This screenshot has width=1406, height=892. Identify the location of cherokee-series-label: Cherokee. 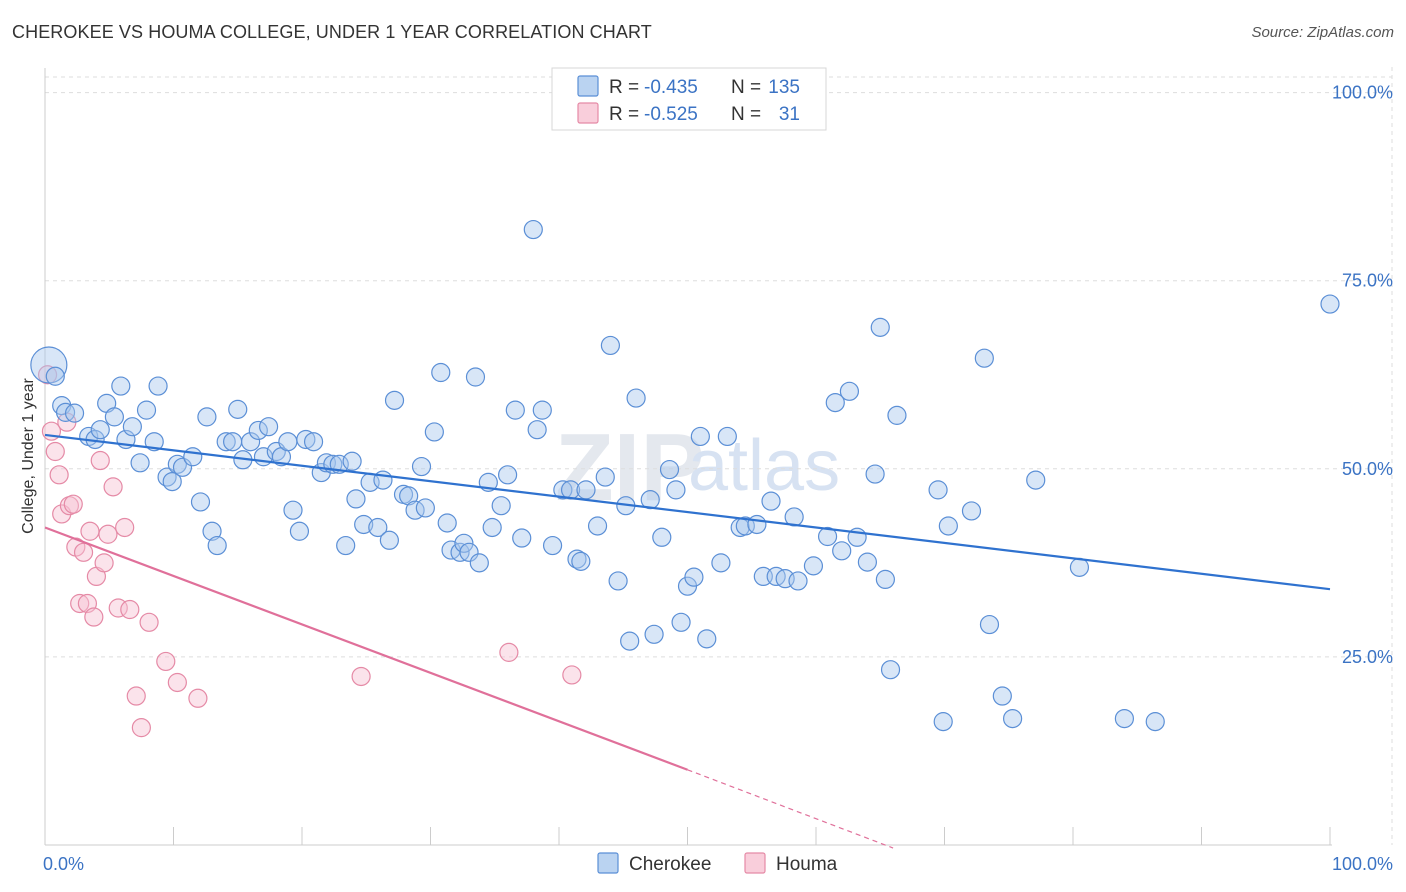
(670, 864).